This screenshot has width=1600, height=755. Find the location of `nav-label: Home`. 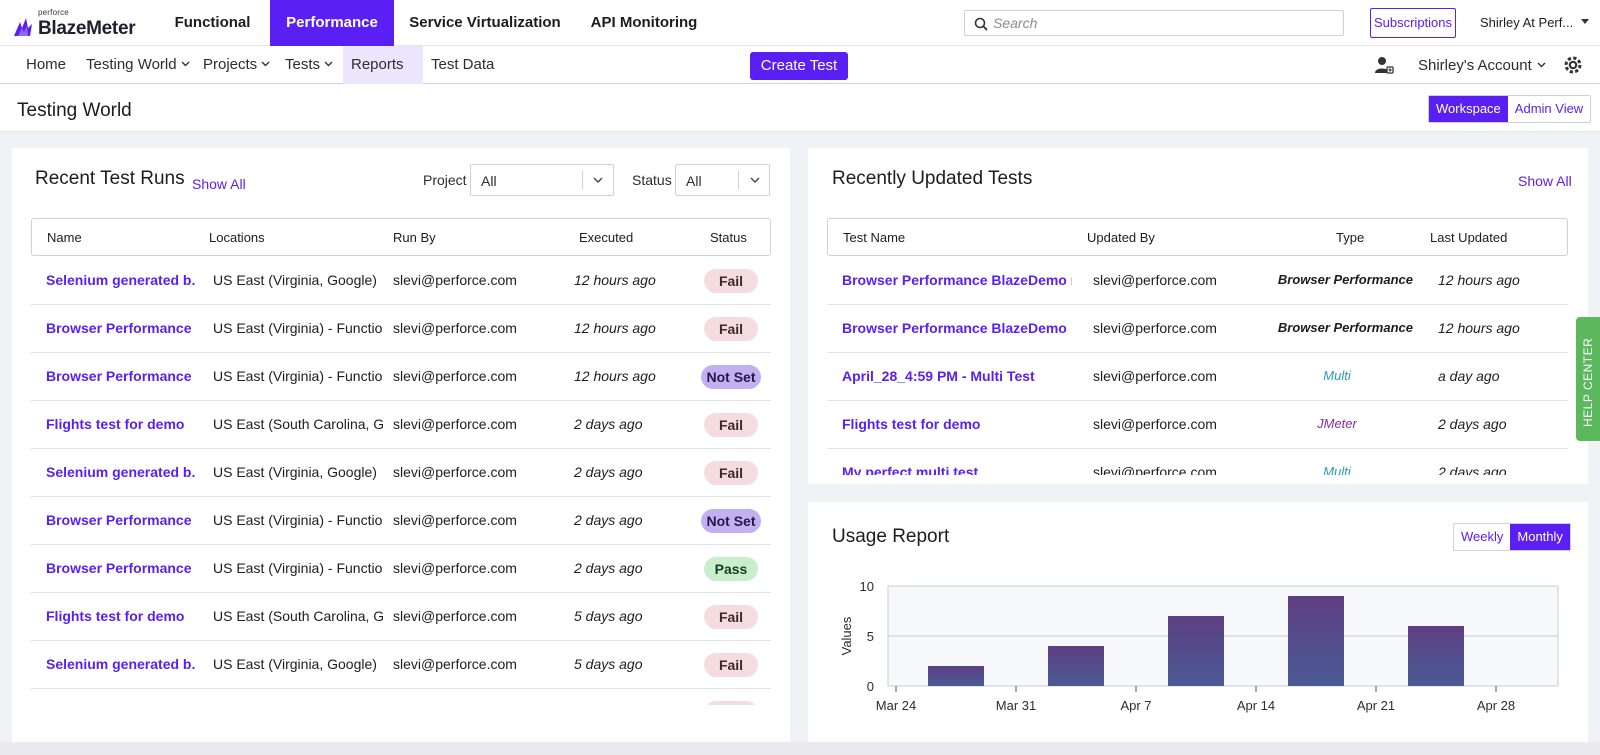

nav-label: Home is located at coordinates (46, 64).